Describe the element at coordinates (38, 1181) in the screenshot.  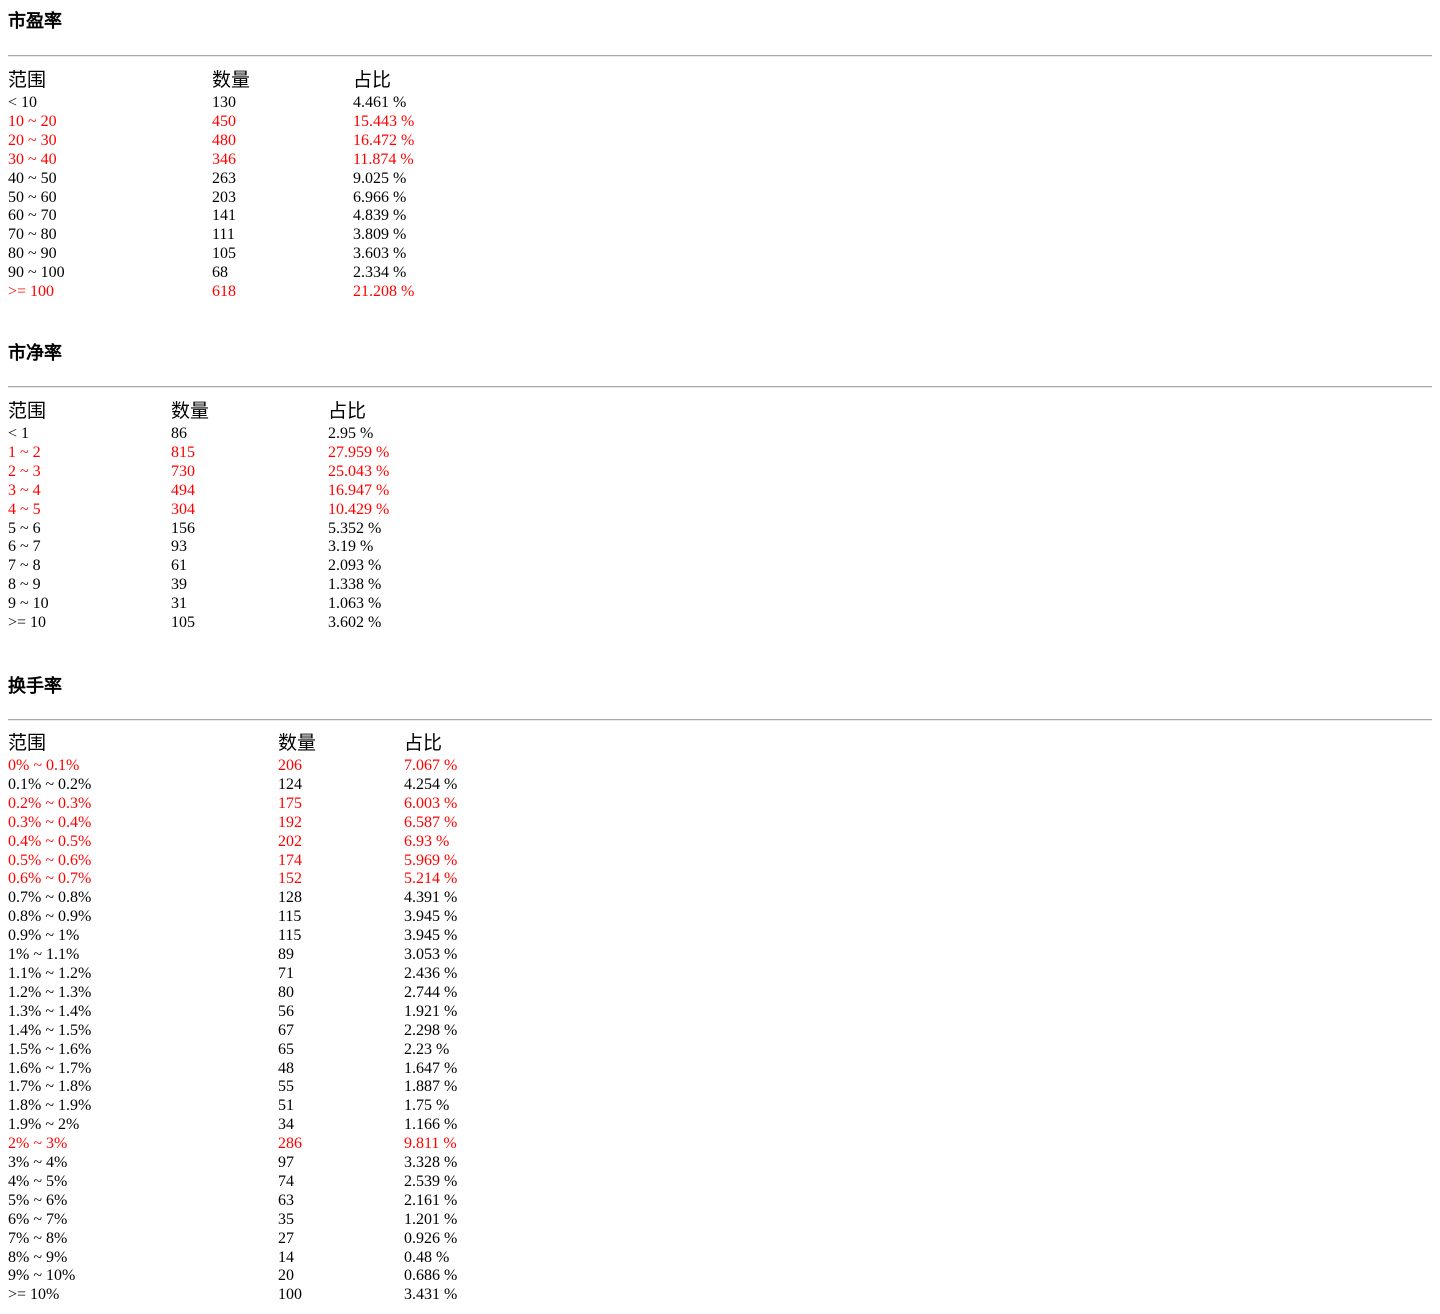
I see `cell-range: 4% ~ 5%` at that location.